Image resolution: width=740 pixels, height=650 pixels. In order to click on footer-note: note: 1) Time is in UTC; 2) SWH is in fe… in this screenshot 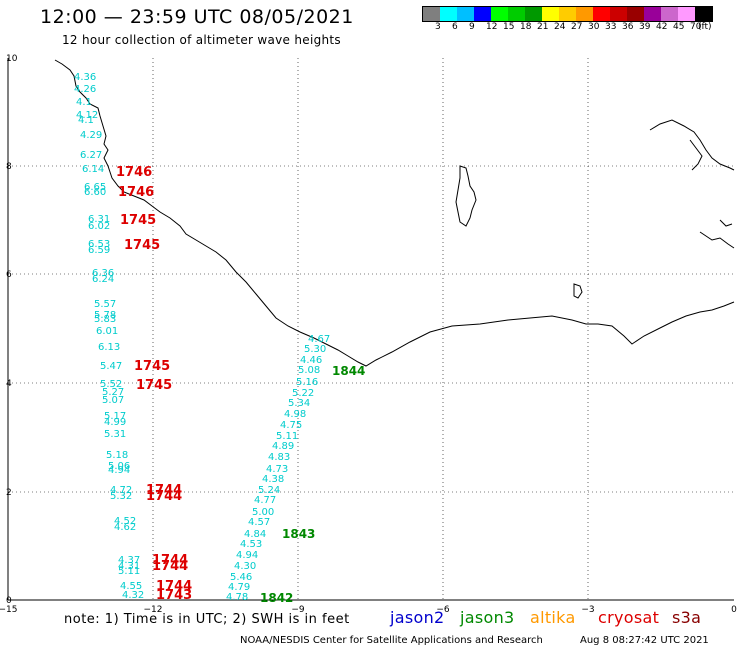, I will do `click(207, 619)`.